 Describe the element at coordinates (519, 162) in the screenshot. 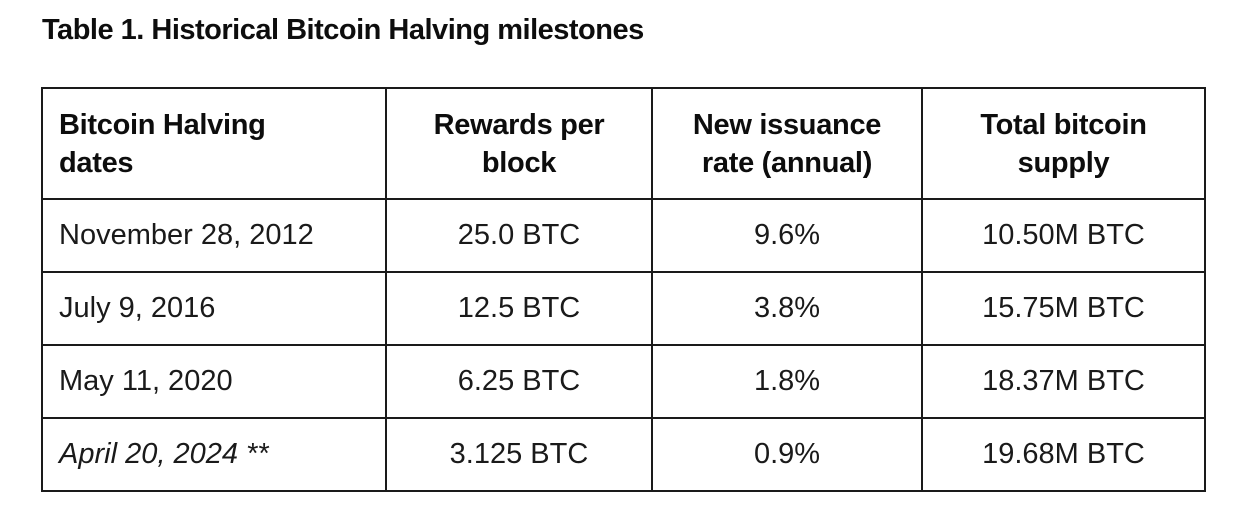

I see `header-line: block` at that location.